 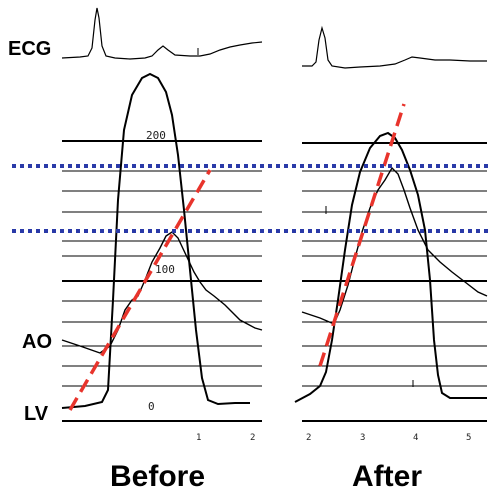 I want to click on time-tick-after-5: 5, so click(x=468, y=438).